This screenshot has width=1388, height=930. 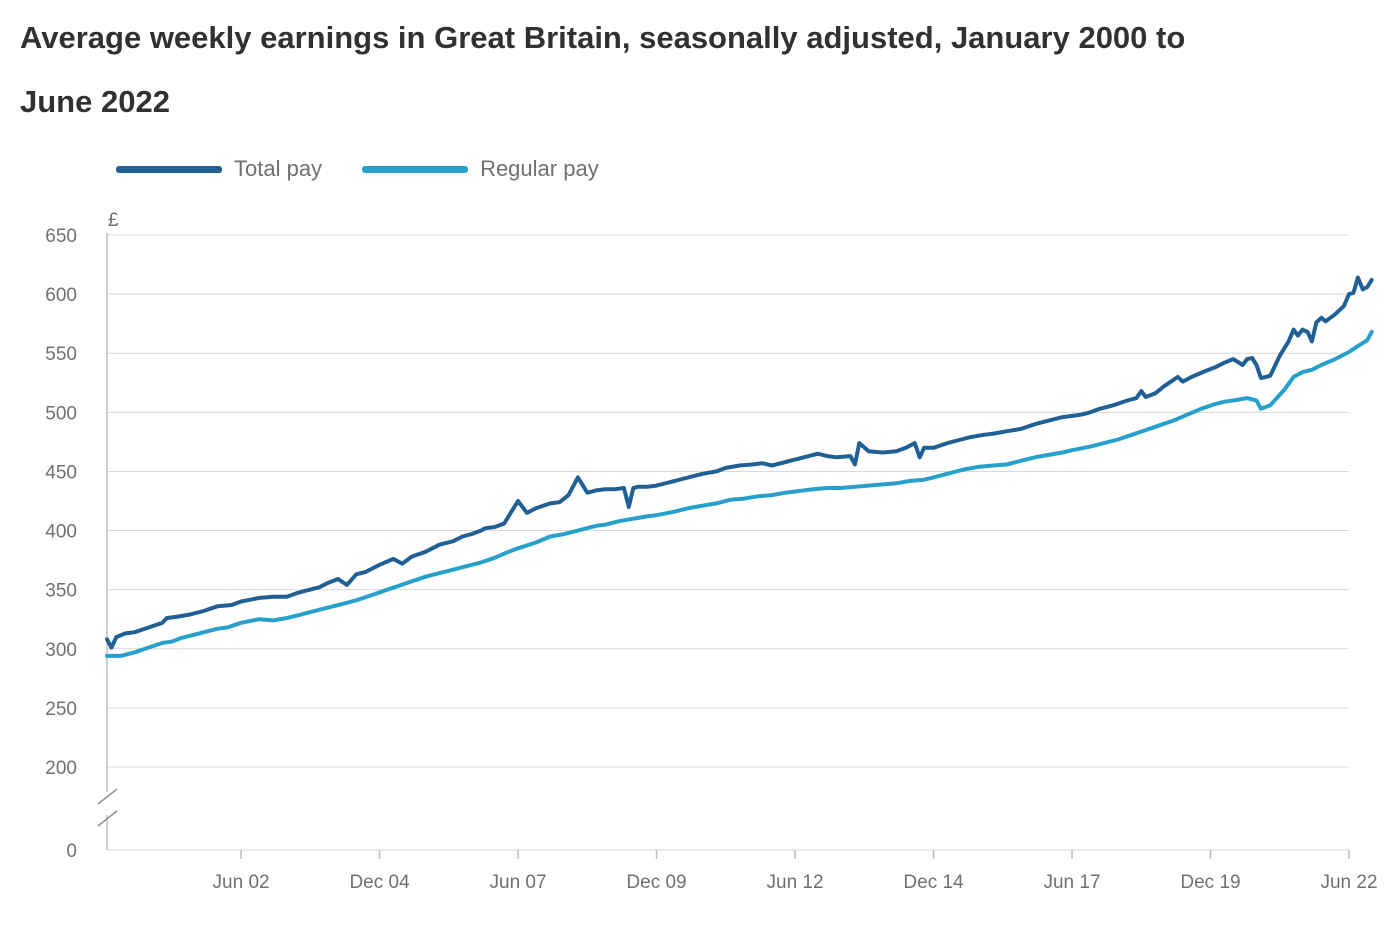 What do you see at coordinates (278, 168) in the screenshot?
I see `legend-label-total-pay: Total pay` at bounding box center [278, 168].